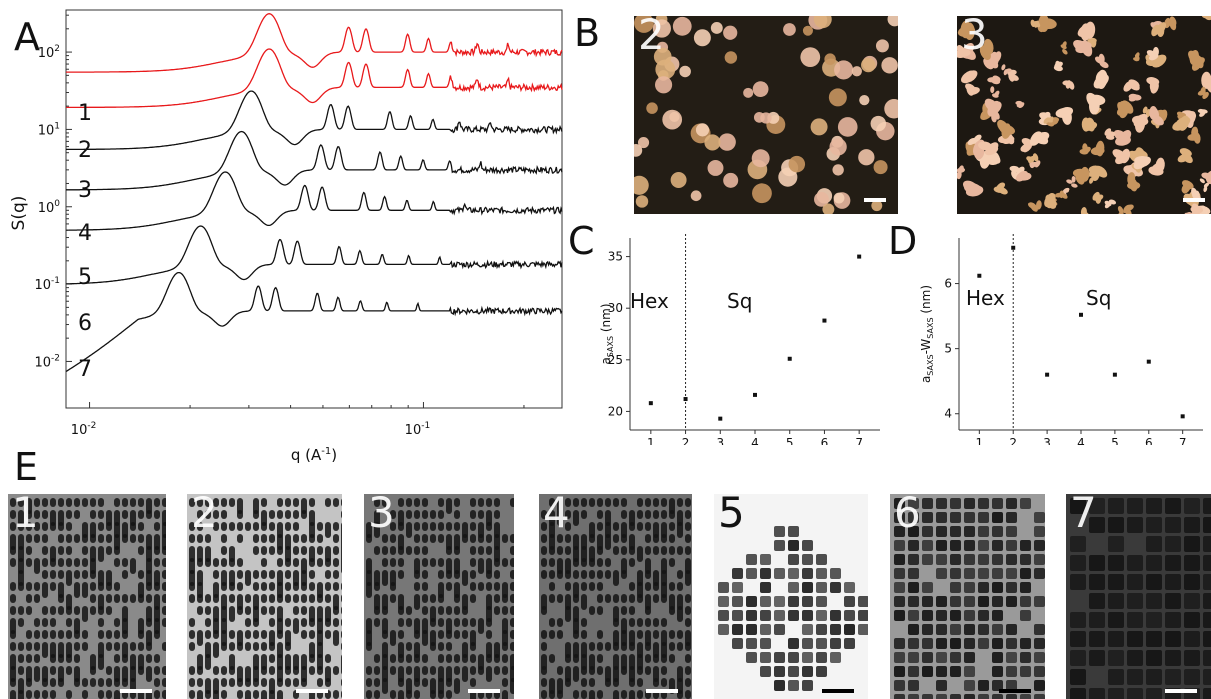  What do you see at coordinates (607, 333) in the screenshot?
I see `y-axis-label: aSAXS (nm)` at bounding box center [607, 333].